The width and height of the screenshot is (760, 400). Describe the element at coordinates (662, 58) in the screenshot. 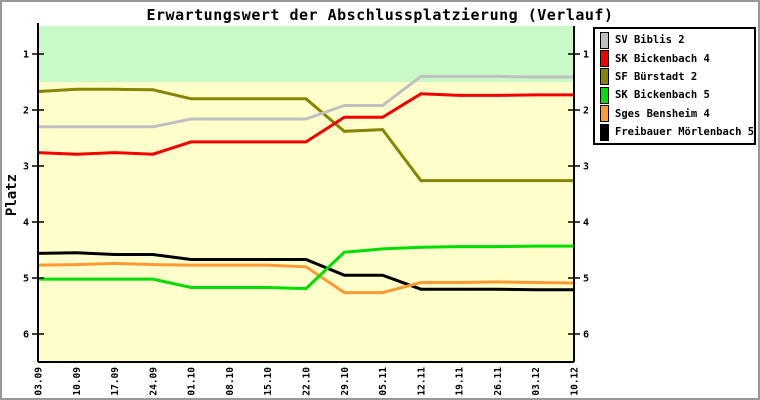

I see `legend-label: SK Bickenbach 4` at that location.